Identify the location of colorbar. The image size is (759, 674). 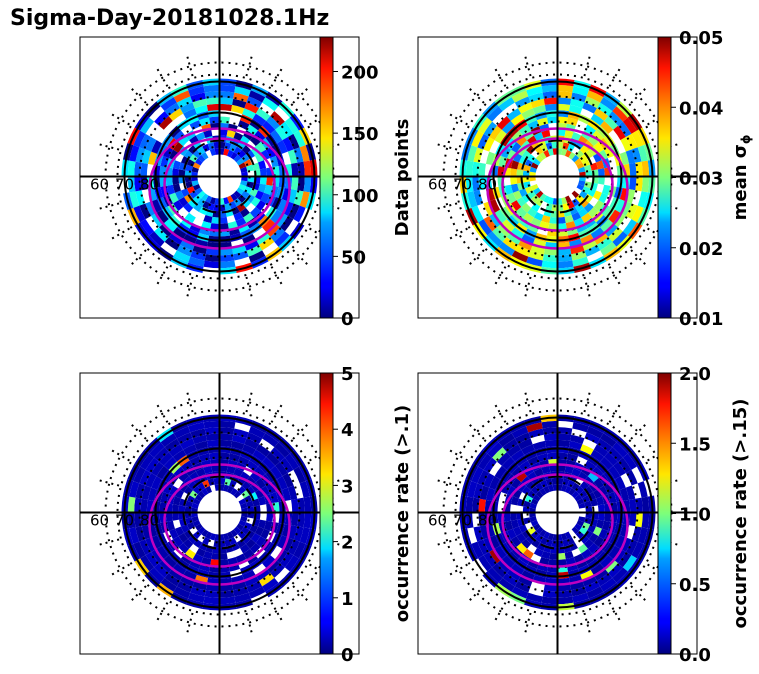
(664, 177).